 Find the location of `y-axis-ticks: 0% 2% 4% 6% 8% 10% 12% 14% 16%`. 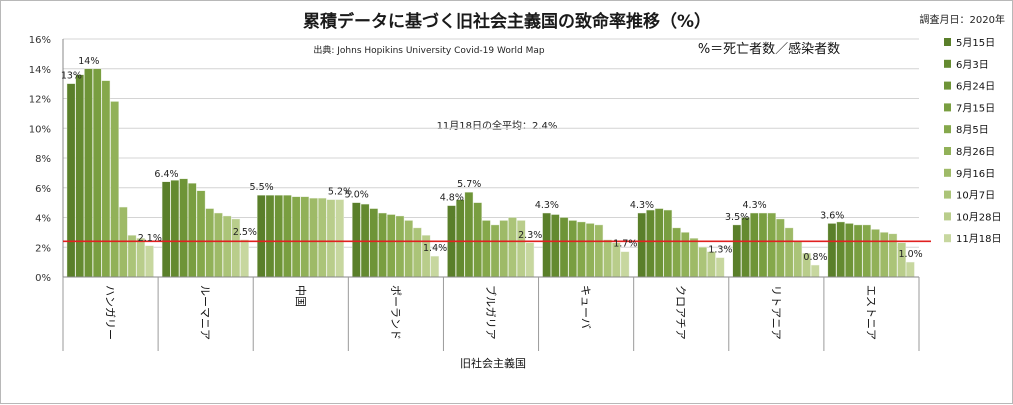

y-axis-ticks: 0% 2% 4% 6% 8% 10% 12% 14% 16% is located at coordinates (40, 159).